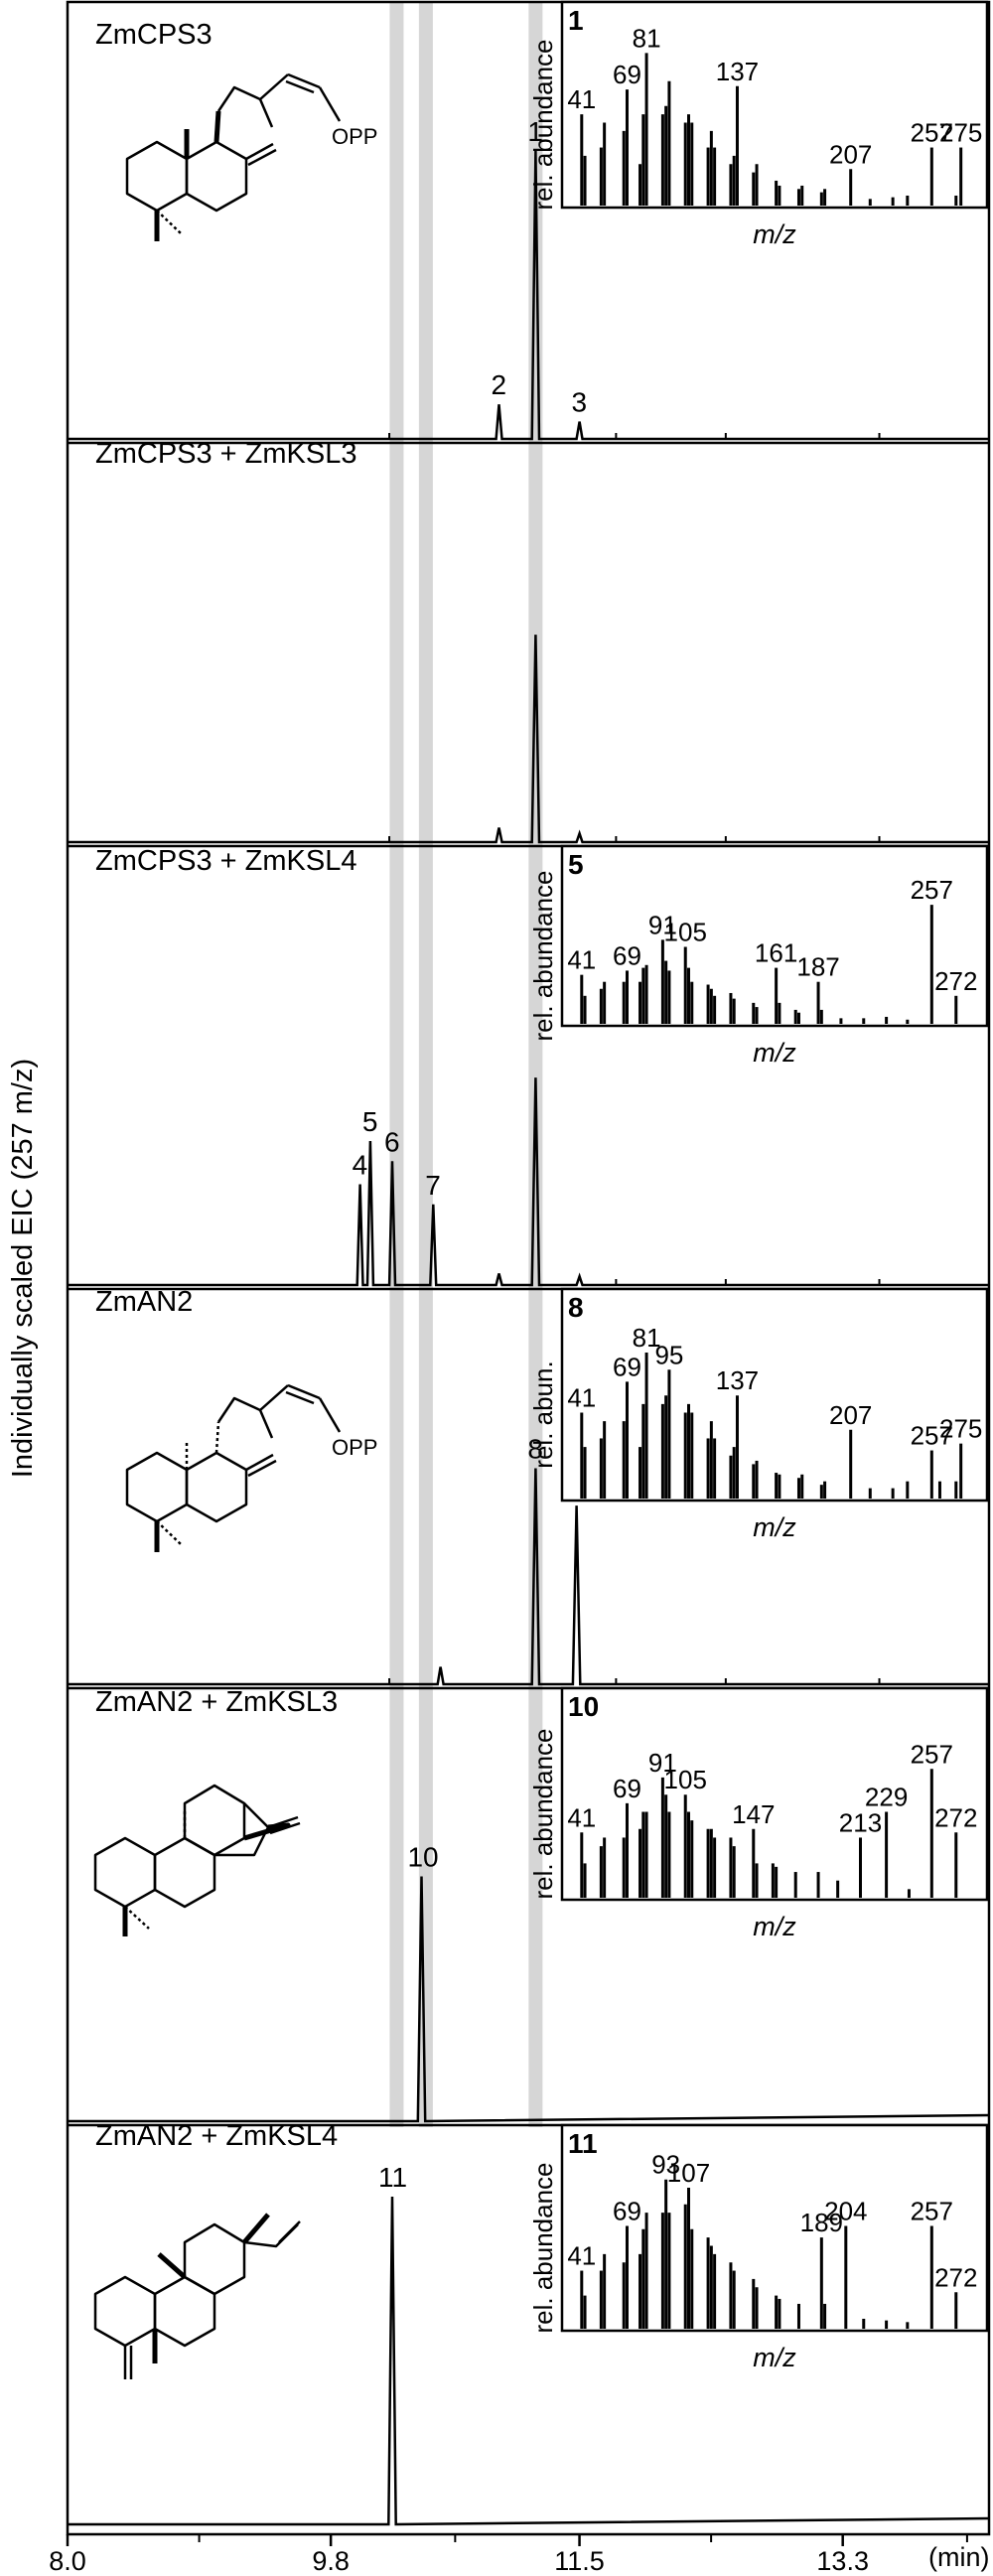 The height and width of the screenshot is (2576, 993). Describe the element at coordinates (216, 2136) in the screenshot. I see `panel-title-6: ZmAN2 + ZmKSL4` at that location.